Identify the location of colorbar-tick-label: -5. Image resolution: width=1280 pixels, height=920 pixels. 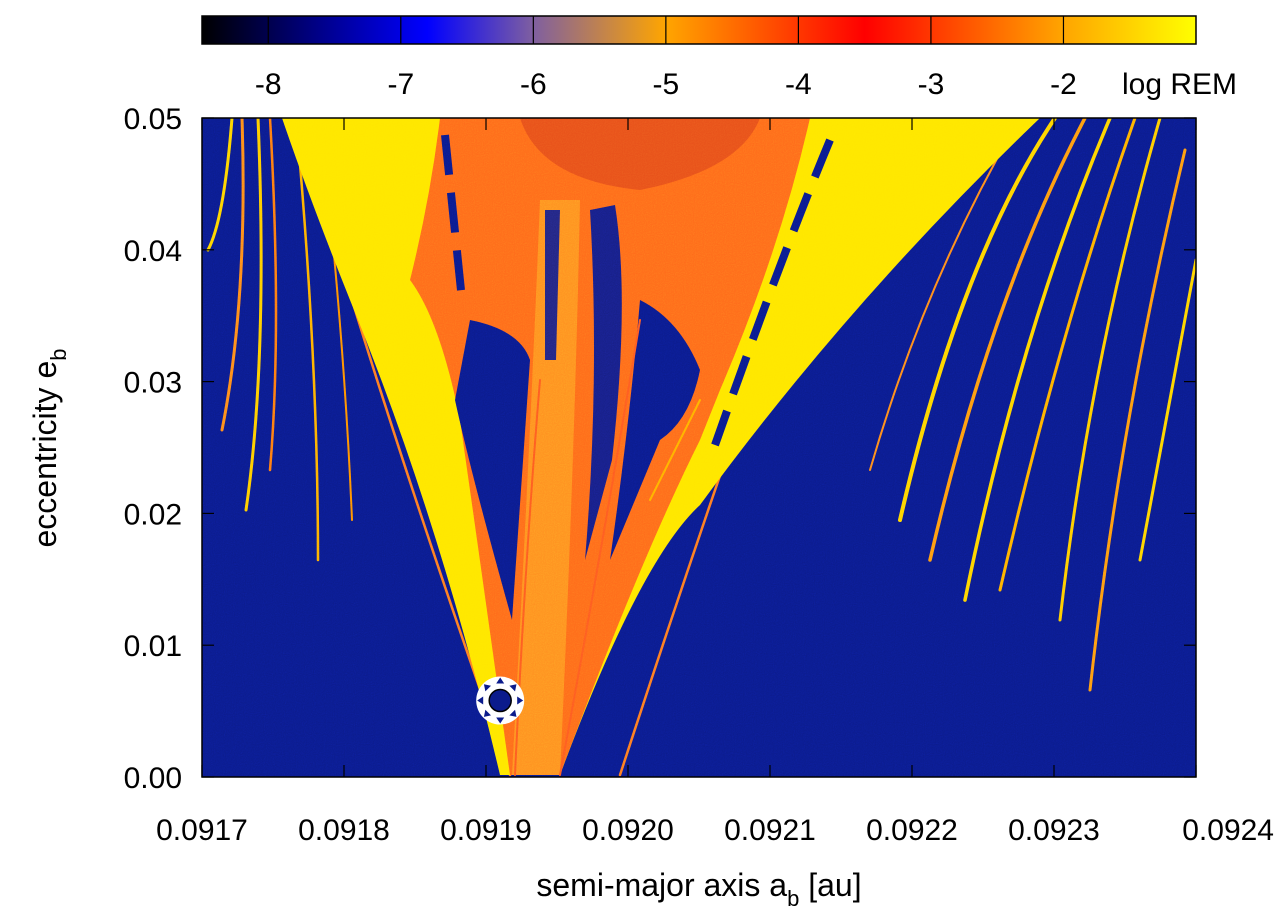
(666, 84).